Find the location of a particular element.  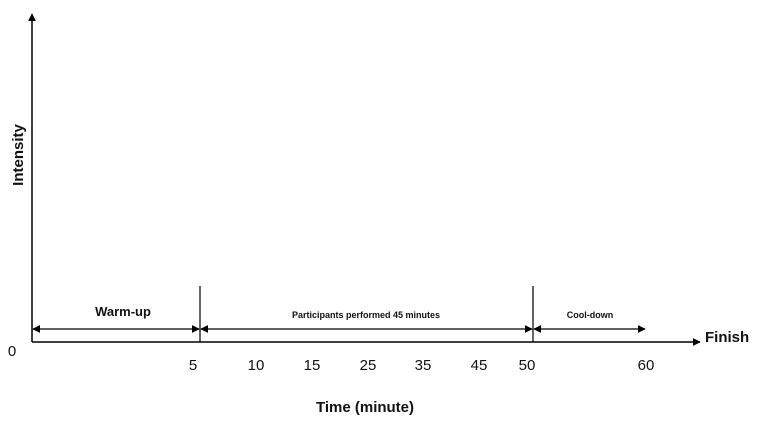

finish-label: Finish is located at coordinates (727, 337).